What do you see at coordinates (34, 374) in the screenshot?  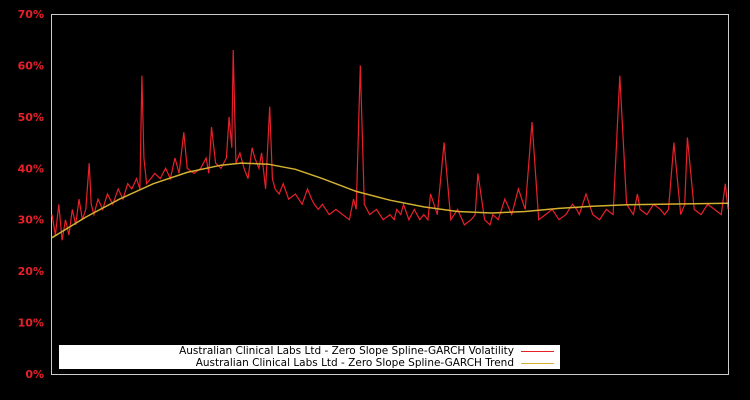 I see `y-tick-label: 0%` at bounding box center [34, 374].